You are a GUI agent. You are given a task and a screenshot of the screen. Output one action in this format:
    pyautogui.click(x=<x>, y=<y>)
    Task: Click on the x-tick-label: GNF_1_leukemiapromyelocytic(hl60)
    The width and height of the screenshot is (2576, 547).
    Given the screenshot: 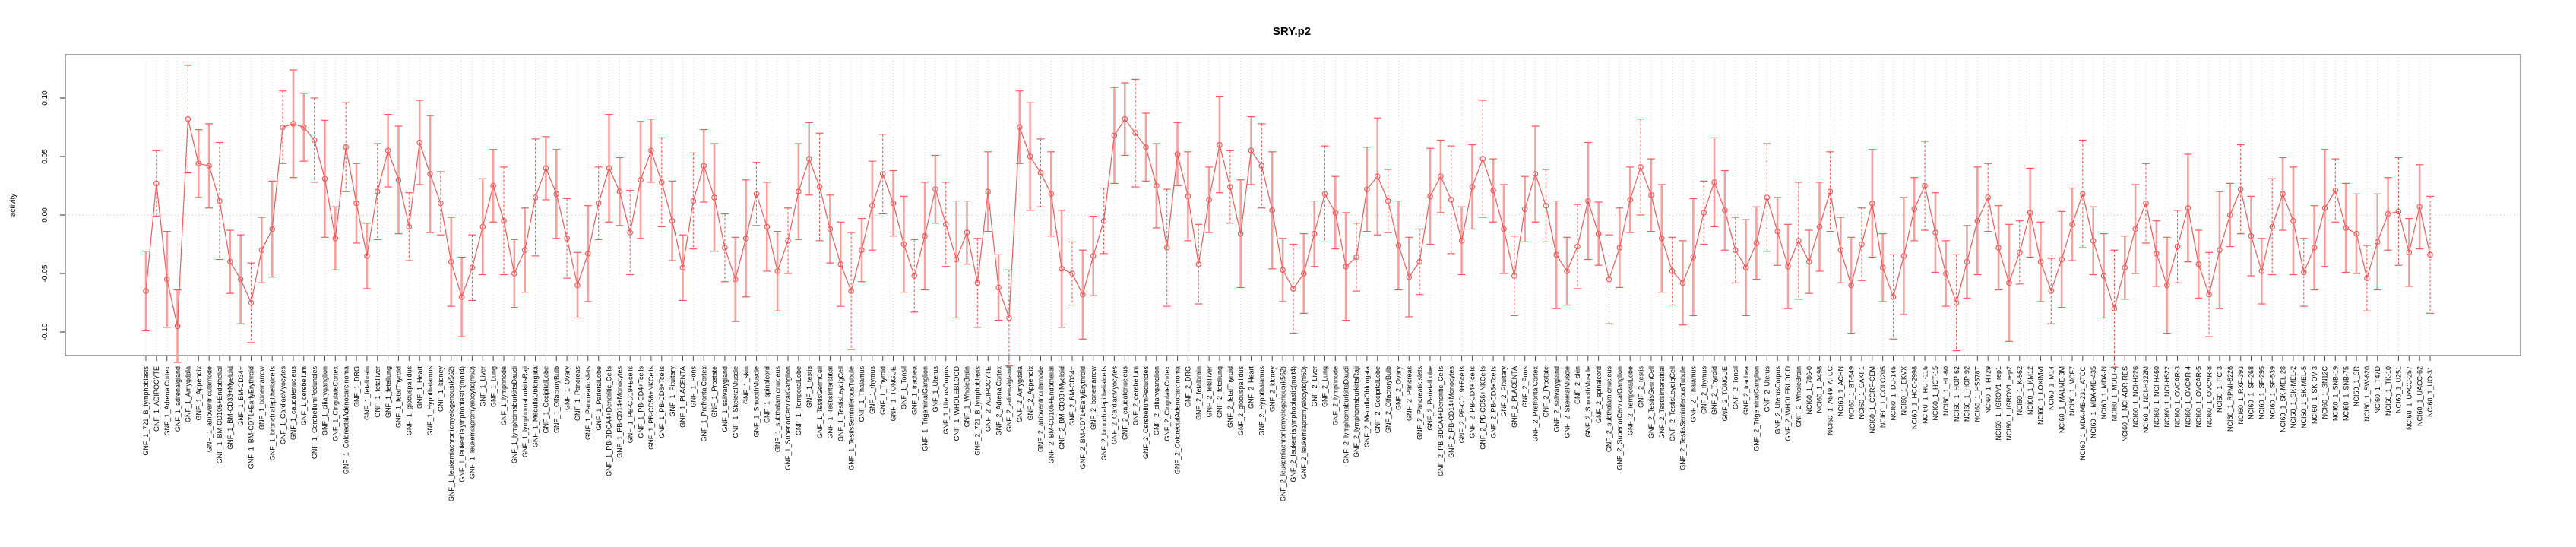 What is the action you would take?
    pyautogui.click(x=473, y=422)
    